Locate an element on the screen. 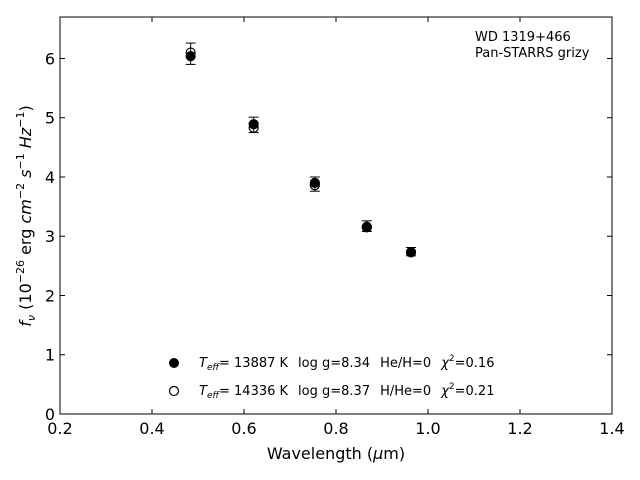 The image size is (640, 480). x-tick-label: 0.6 is located at coordinates (243, 428).